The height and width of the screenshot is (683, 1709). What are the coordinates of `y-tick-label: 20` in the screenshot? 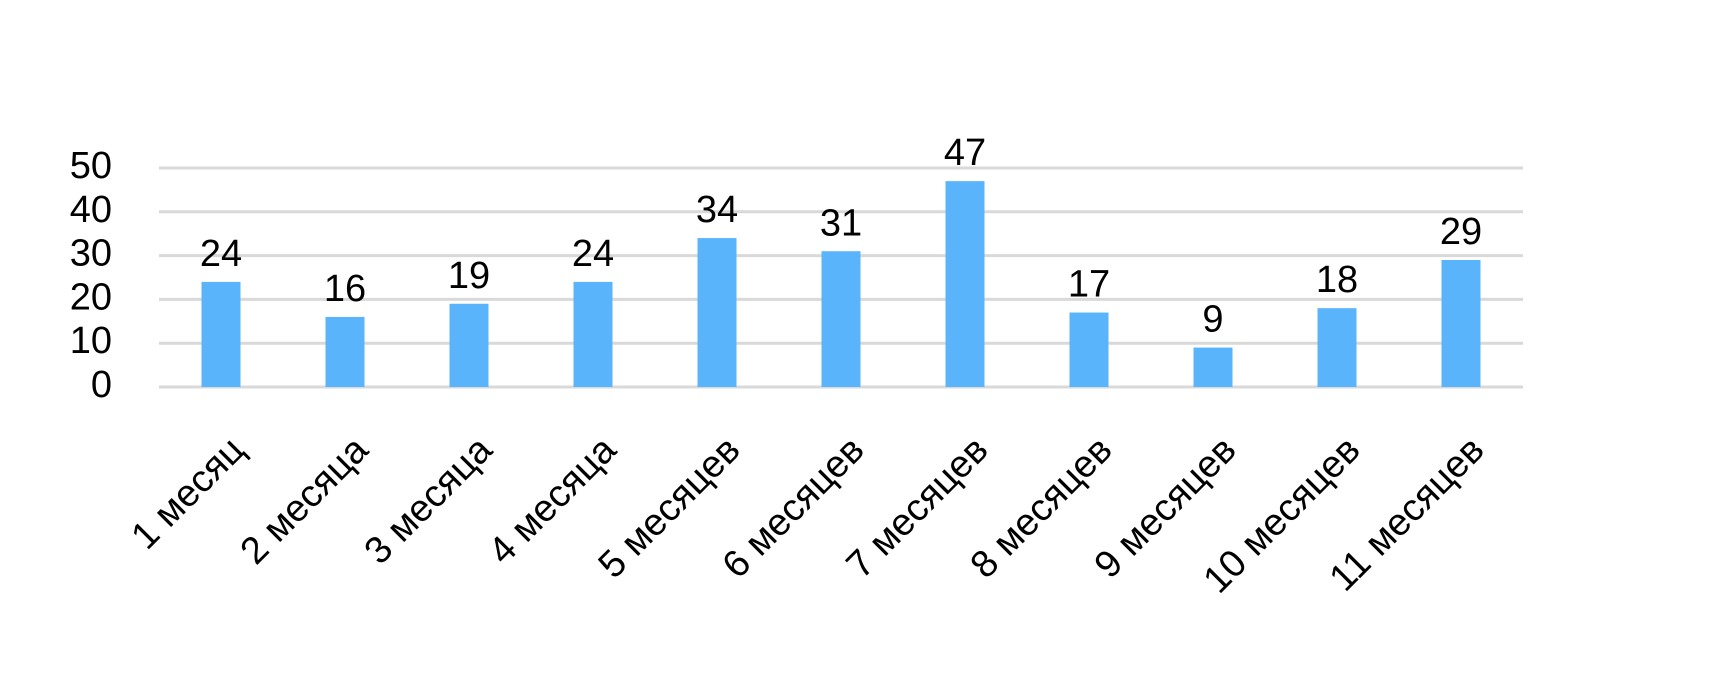 It's located at (91, 297).